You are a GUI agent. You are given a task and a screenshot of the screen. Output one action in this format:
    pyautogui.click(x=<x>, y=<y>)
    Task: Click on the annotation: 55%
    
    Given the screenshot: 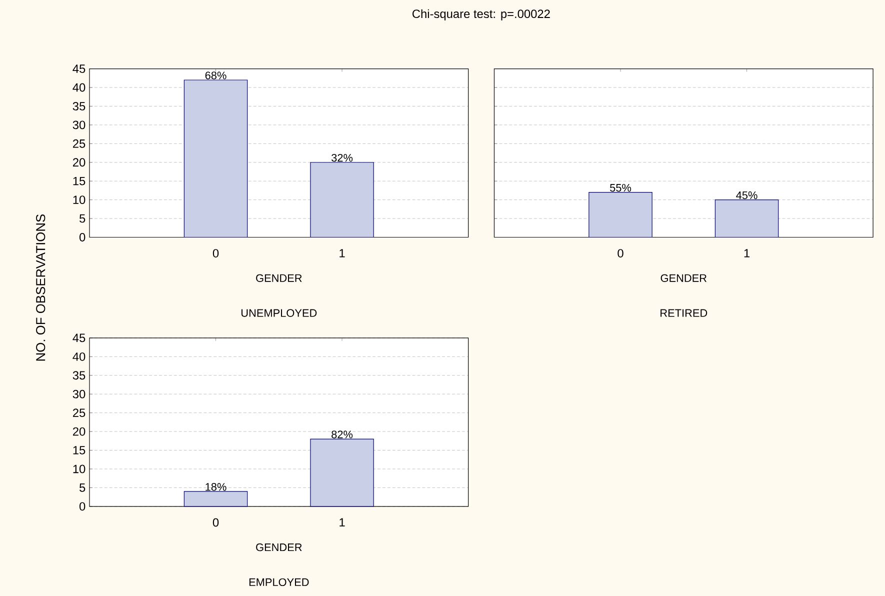 What is the action you would take?
    pyautogui.click(x=621, y=188)
    